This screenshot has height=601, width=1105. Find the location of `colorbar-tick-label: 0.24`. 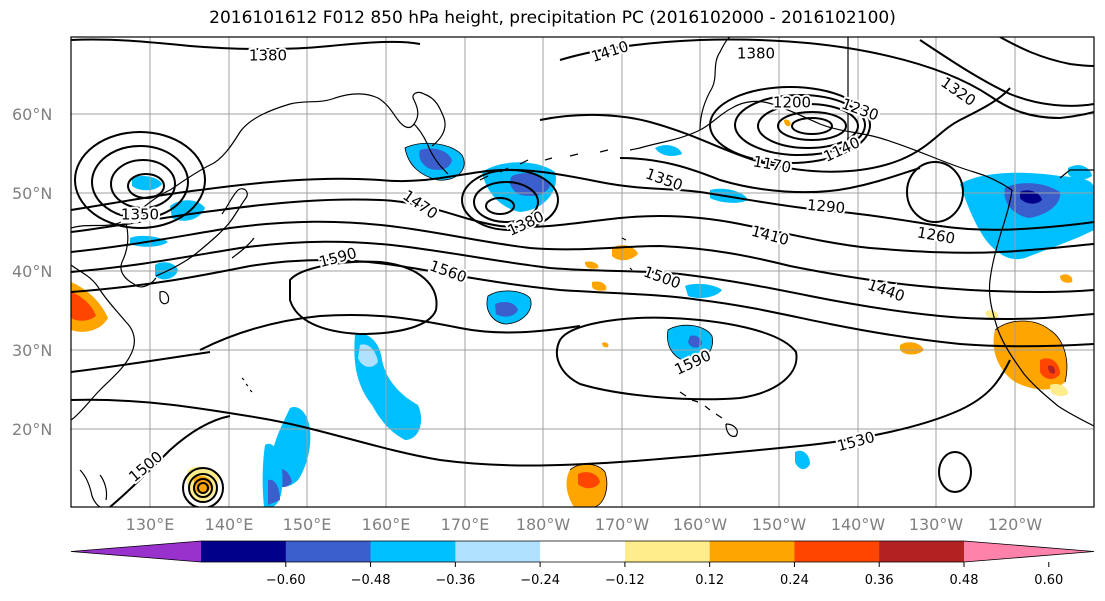

colorbar-tick-label: 0.24 is located at coordinates (794, 580).